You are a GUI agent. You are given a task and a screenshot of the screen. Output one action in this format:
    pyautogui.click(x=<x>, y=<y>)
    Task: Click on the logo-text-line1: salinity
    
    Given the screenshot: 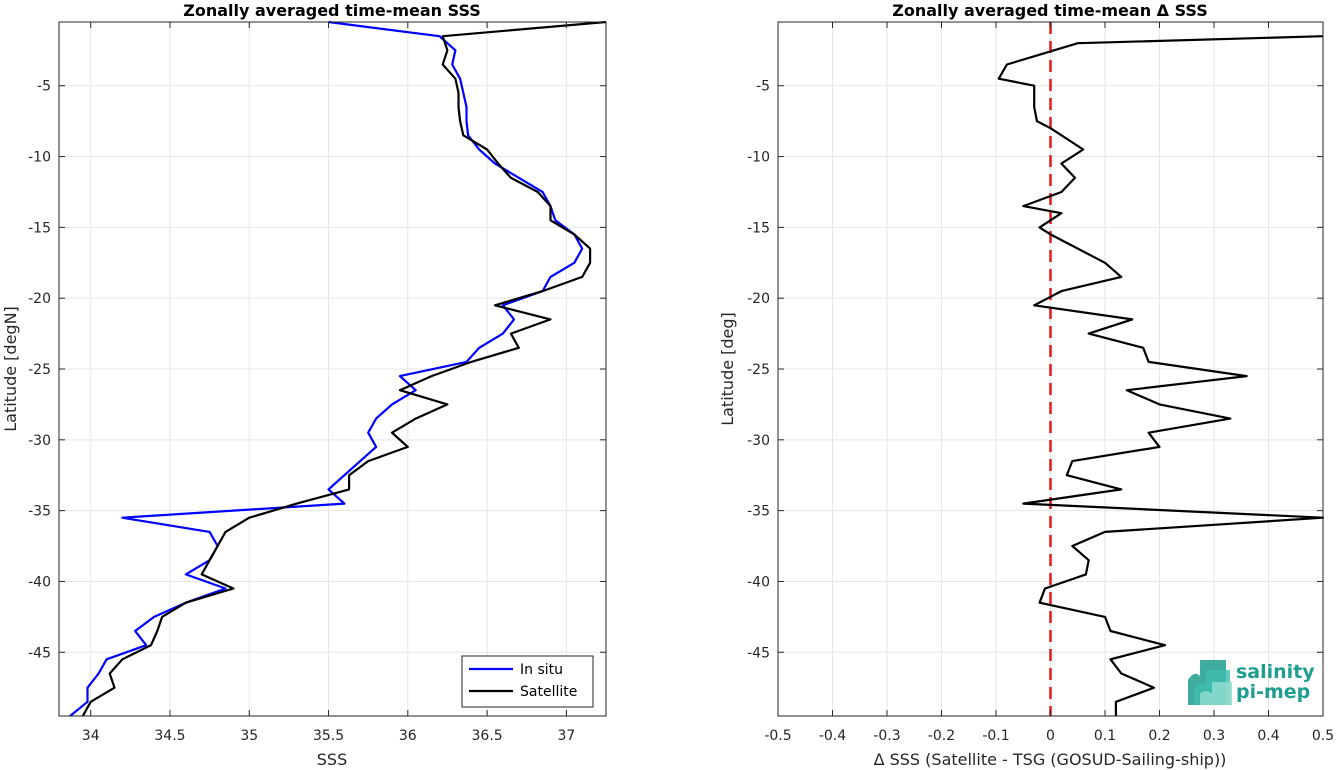 What is the action you would take?
    pyautogui.click(x=1275, y=672)
    